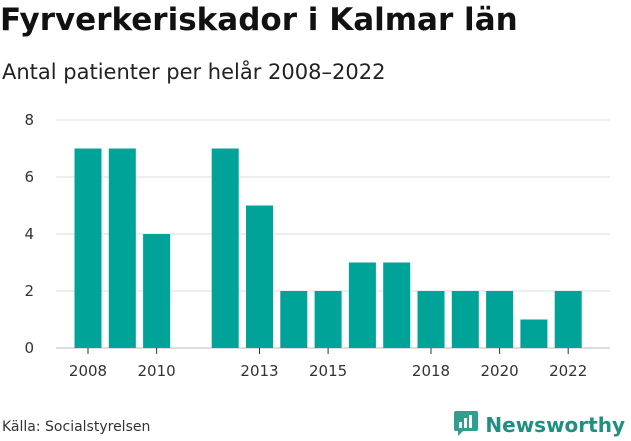 The width and height of the screenshot is (631, 441). What do you see at coordinates (534, 333) in the screenshot?
I see `bar-2021` at bounding box center [534, 333].